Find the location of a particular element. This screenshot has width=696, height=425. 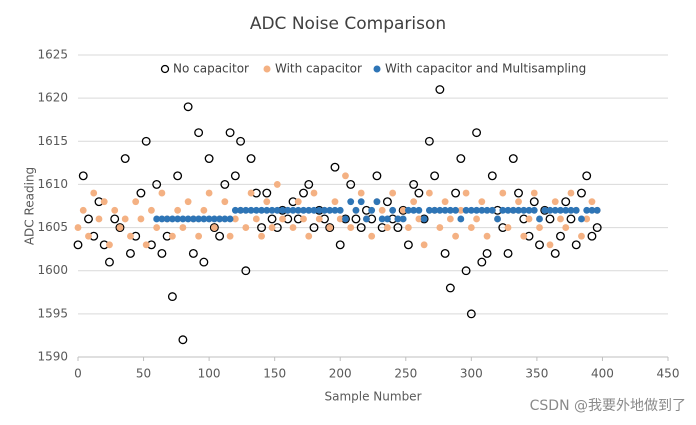

x-tick-label: 200 is located at coordinates (340, 374).